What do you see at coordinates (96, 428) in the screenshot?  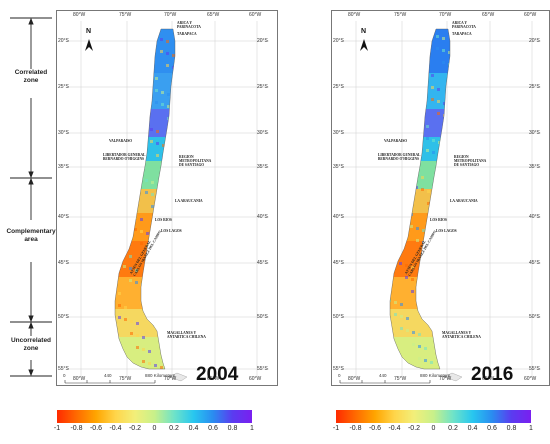 I see `colorbar-tick-label: -0.6` at bounding box center [96, 428].